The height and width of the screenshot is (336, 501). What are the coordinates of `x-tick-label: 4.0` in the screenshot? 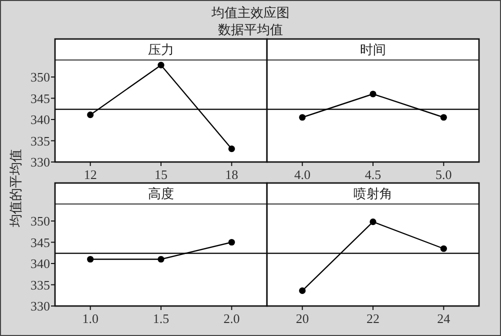 It's located at (302, 174).